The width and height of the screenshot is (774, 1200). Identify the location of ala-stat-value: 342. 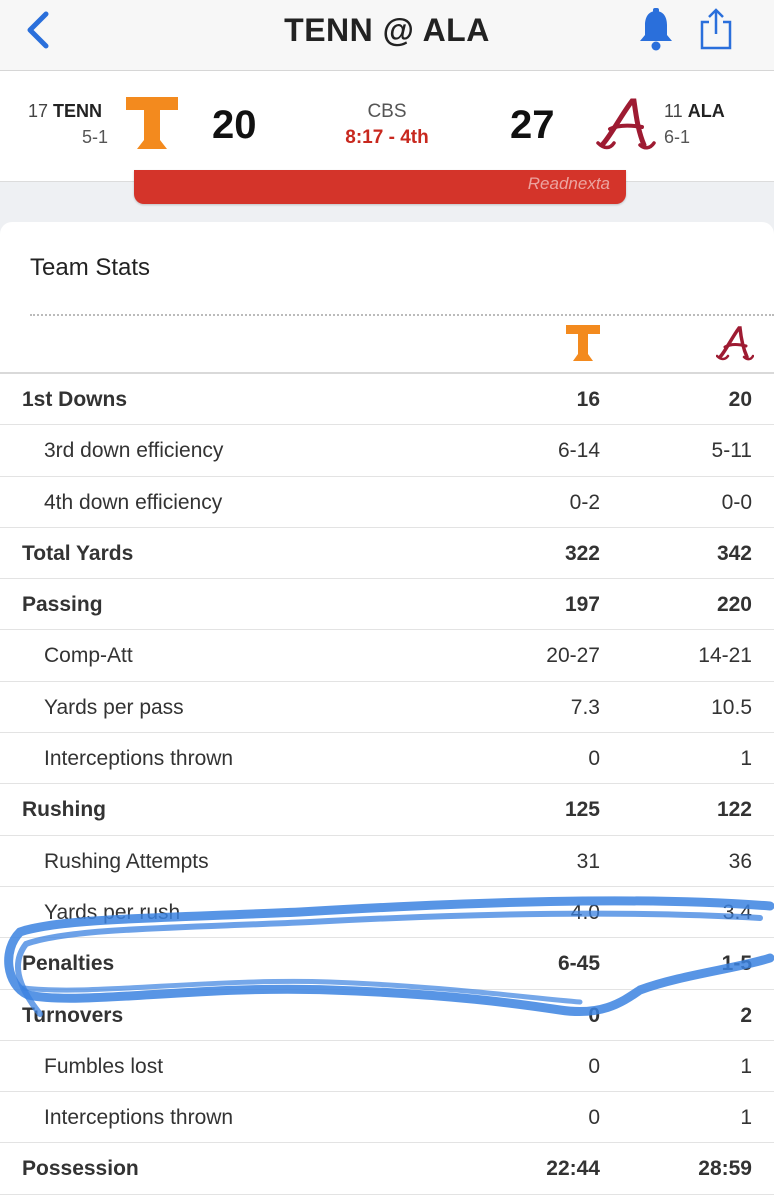
(734, 553).